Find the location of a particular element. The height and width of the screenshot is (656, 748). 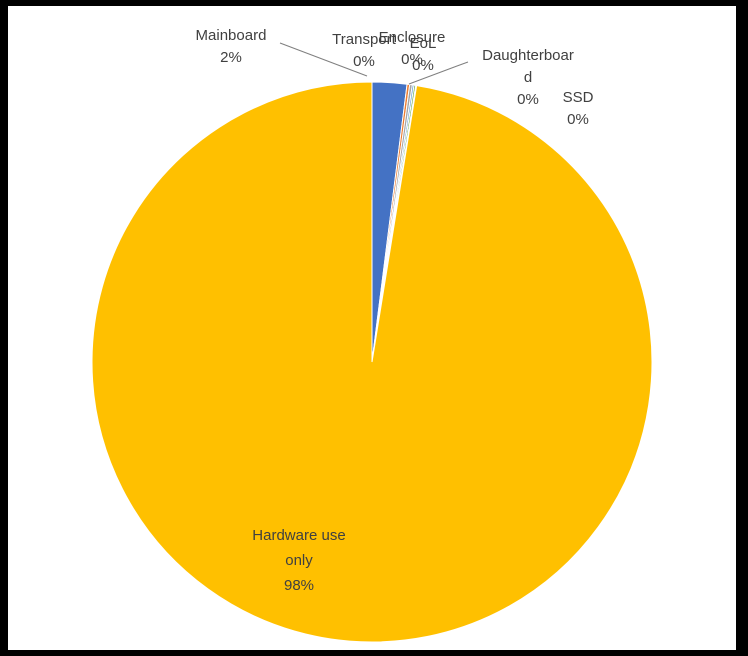

data-label-daughterboard: Daughterboar d 0% is located at coordinates (528, 77).